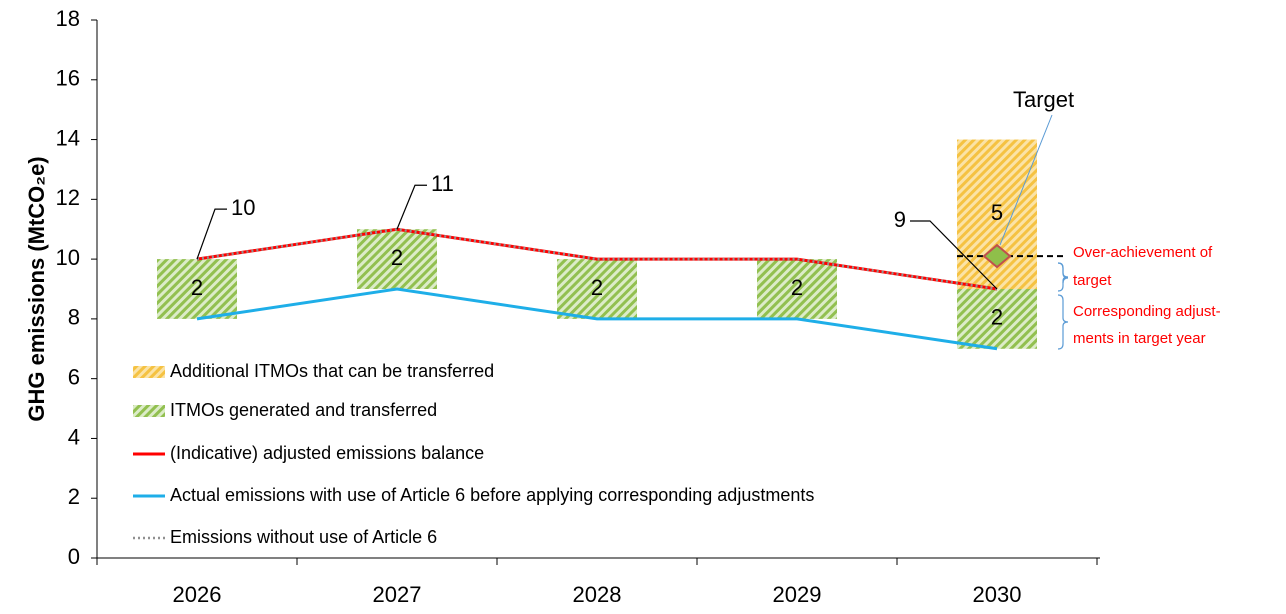 This screenshot has width=1286, height=614. Describe the element at coordinates (332, 371) in the screenshot. I see `legend-label: Additional ITMOs that can be transferred` at that location.